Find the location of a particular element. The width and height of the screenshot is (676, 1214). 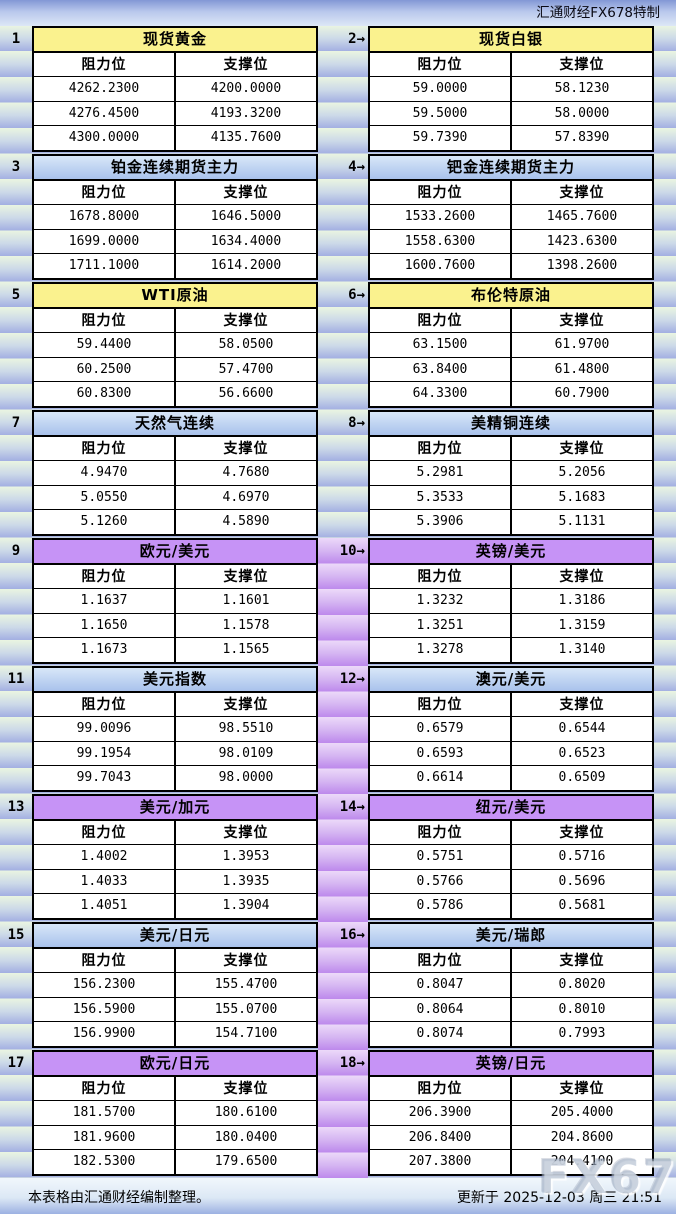

support-value: 56.6600 is located at coordinates (245, 394).